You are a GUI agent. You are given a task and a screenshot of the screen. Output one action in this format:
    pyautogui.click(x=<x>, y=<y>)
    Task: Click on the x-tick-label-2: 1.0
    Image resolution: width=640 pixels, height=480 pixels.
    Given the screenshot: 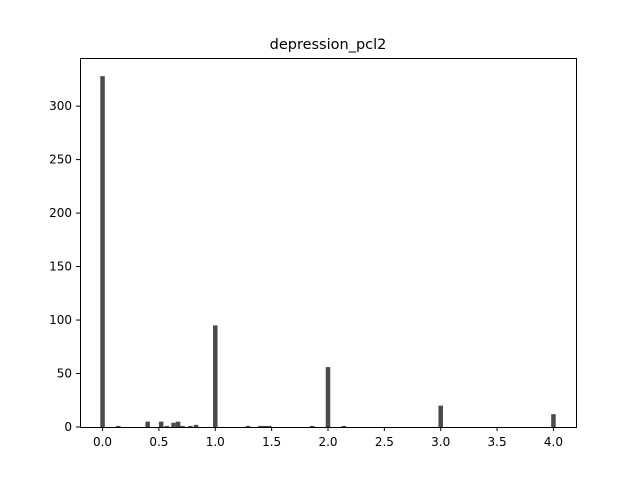 What is the action you would take?
    pyautogui.click(x=215, y=442)
    